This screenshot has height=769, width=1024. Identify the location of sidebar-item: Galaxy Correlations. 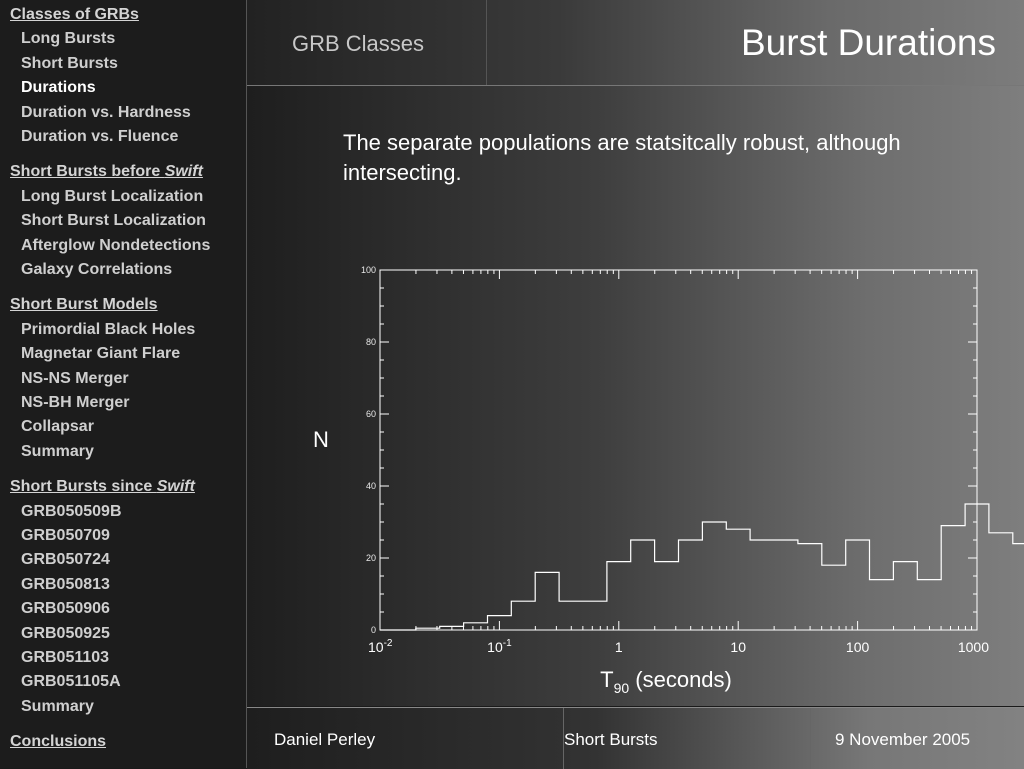
(97, 269).